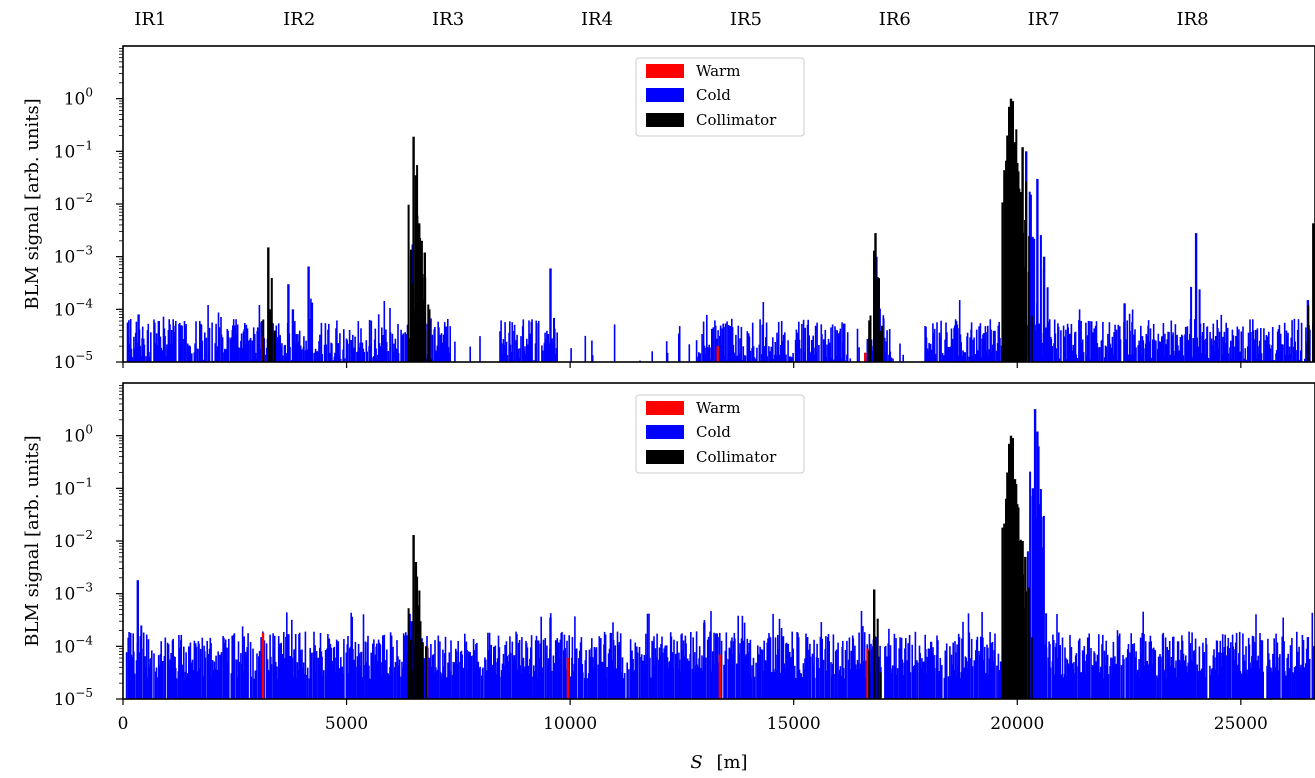  Describe the element at coordinates (32, 540) in the screenshot. I see `bottom-panel-ylabel: BLM signal [arb. units]` at that location.